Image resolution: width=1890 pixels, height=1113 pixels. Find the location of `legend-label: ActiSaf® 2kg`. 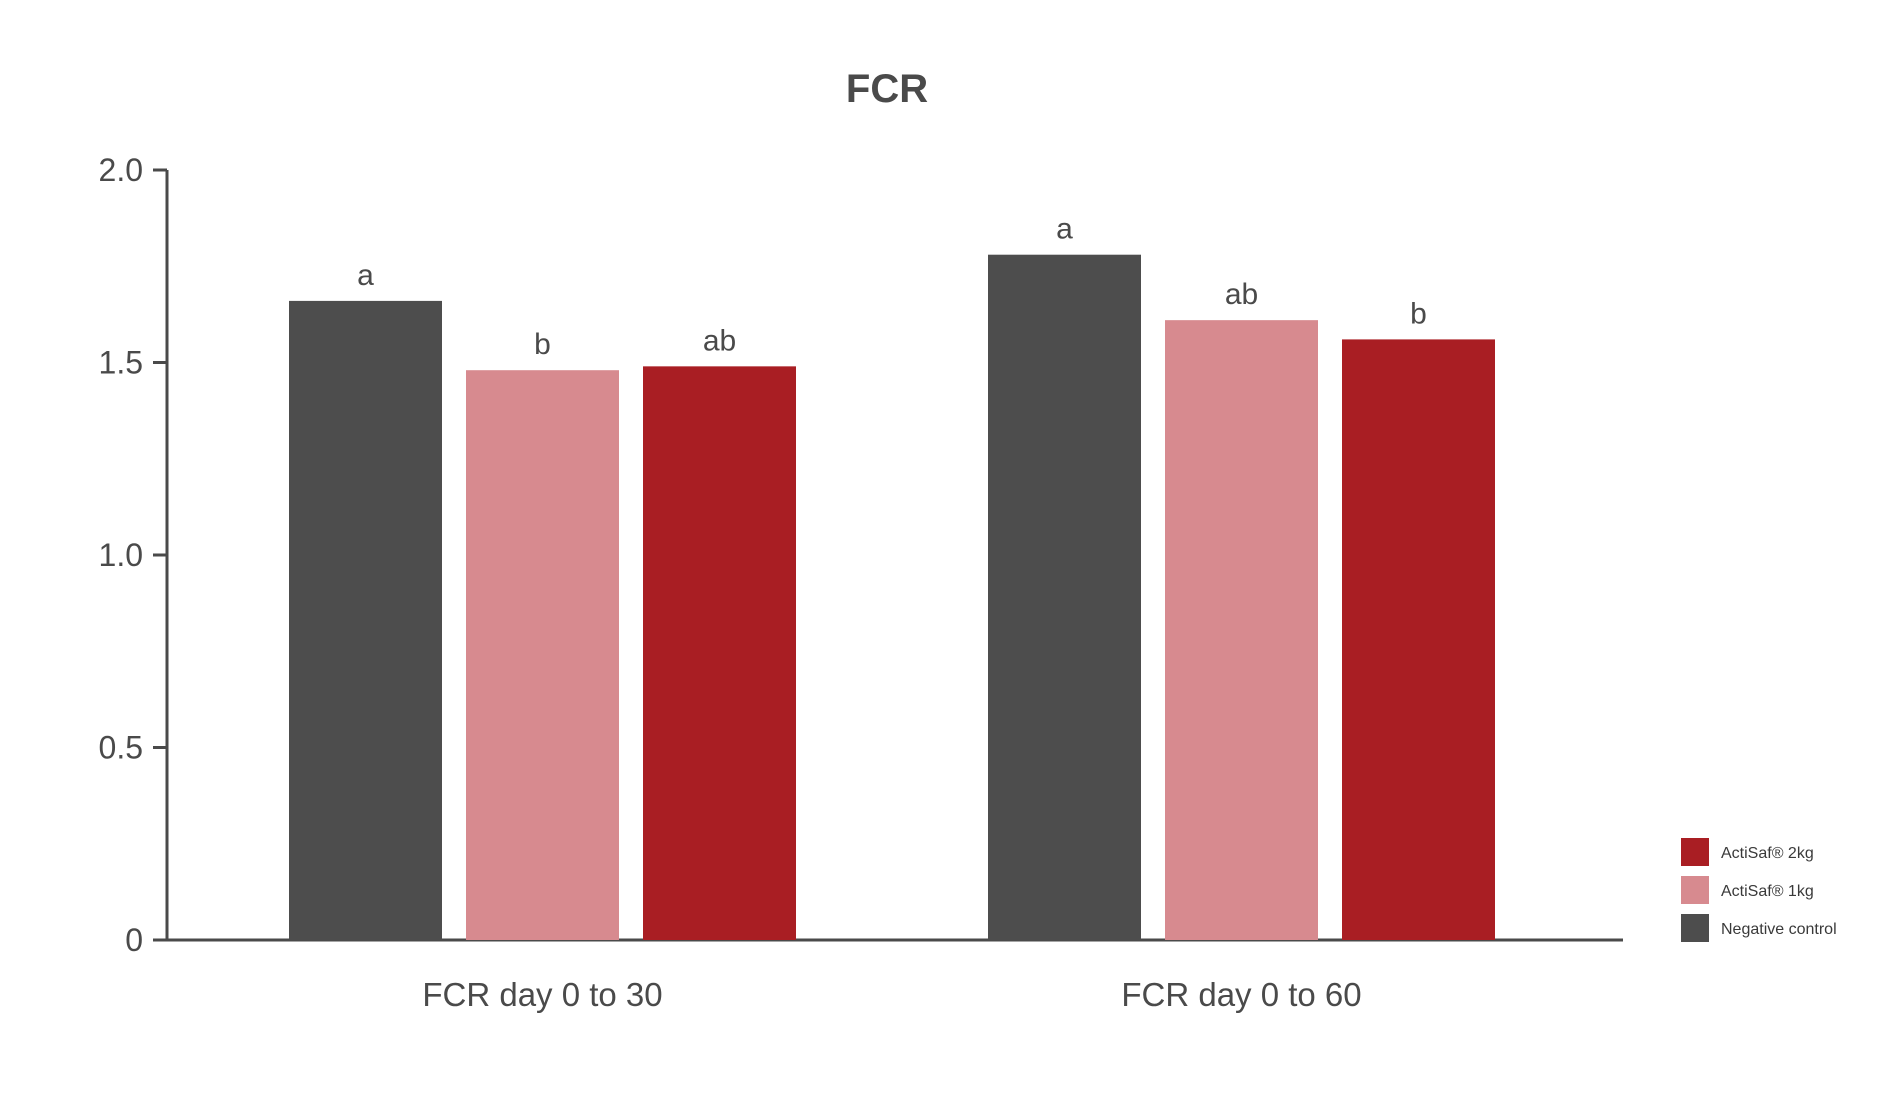

legend-label: ActiSaf® 2kg is located at coordinates (1767, 853).